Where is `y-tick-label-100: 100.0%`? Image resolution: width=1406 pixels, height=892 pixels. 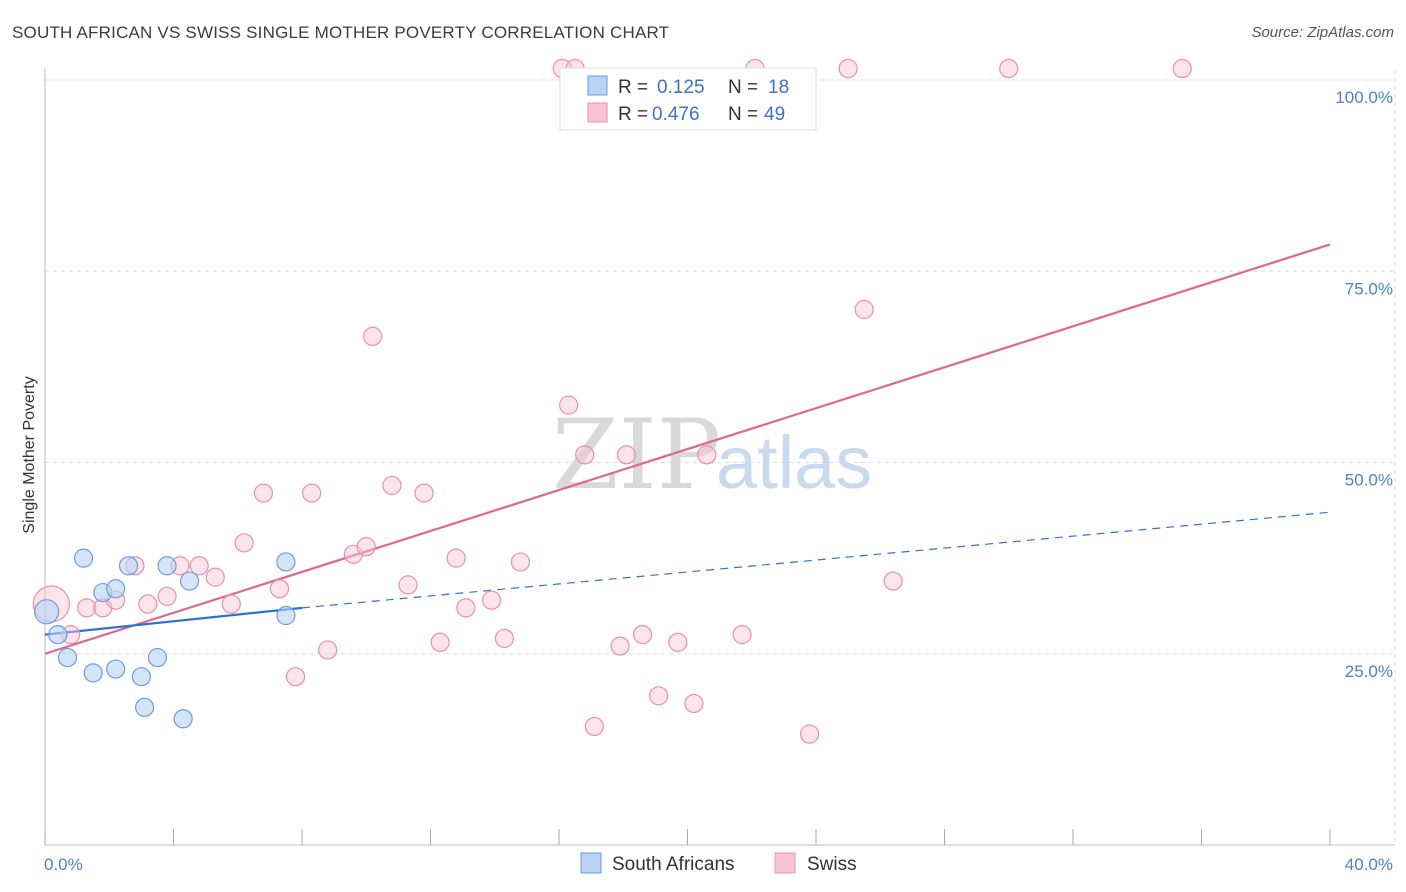 y-tick-label-100: 100.0% is located at coordinates (1364, 97).